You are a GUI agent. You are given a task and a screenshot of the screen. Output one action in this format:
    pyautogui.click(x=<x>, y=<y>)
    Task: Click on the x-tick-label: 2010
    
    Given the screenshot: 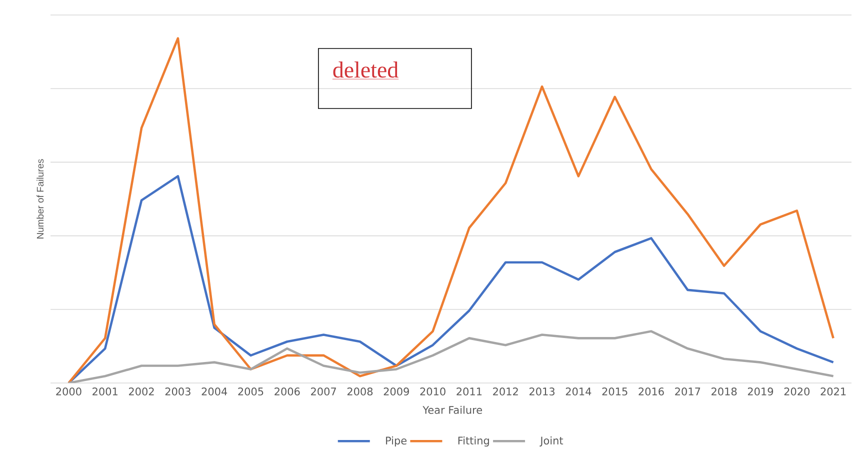 What is the action you would take?
    pyautogui.click(x=433, y=392)
    